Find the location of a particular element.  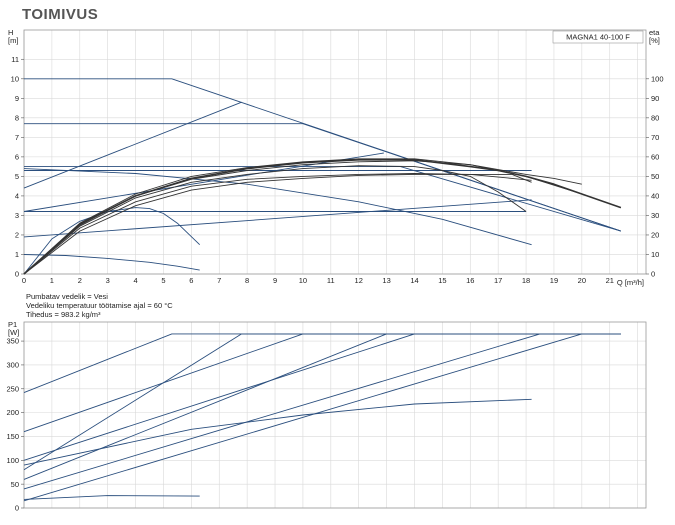

y-tick-label: 8 is located at coordinates (17, 117).